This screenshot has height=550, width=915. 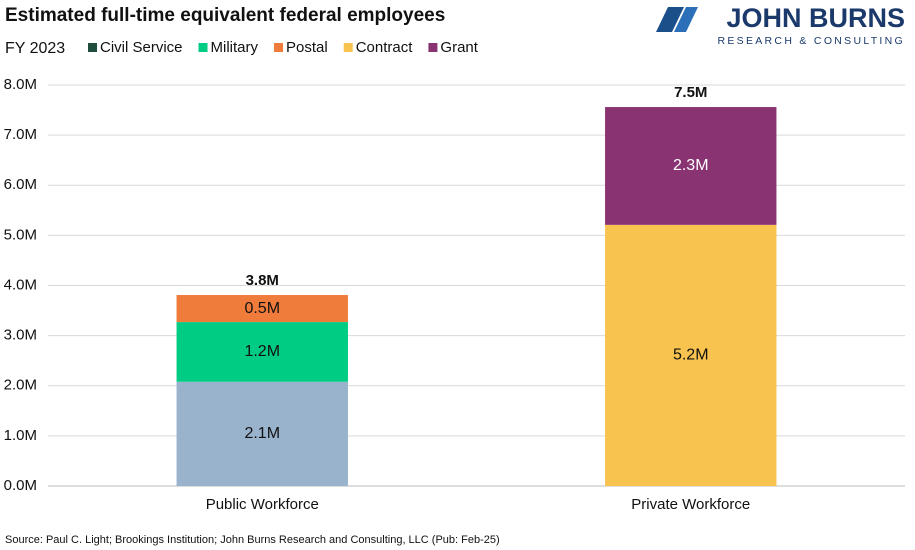 I want to click on x-tick-label: Private Workforce, so click(x=690, y=504).